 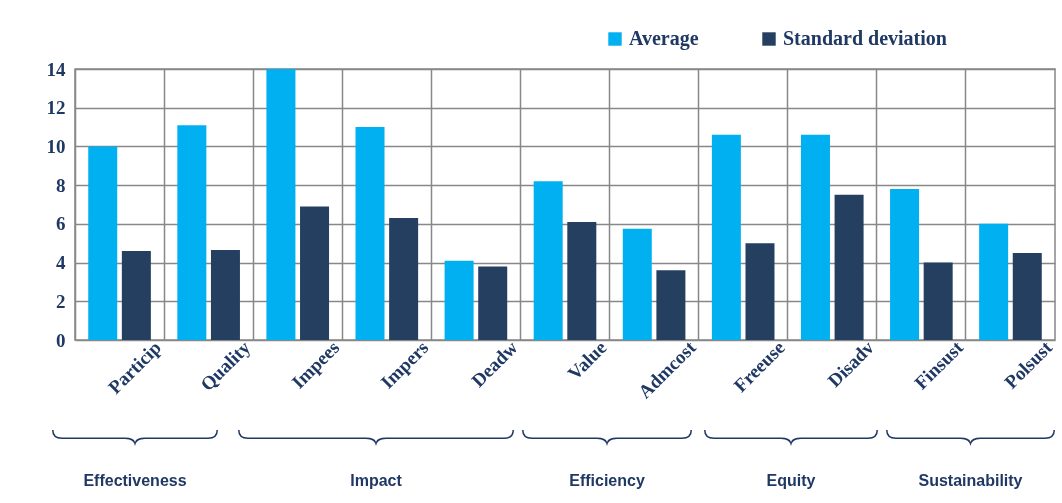 What do you see at coordinates (61, 185) in the screenshot?
I see `y-tick-label: 8` at bounding box center [61, 185].